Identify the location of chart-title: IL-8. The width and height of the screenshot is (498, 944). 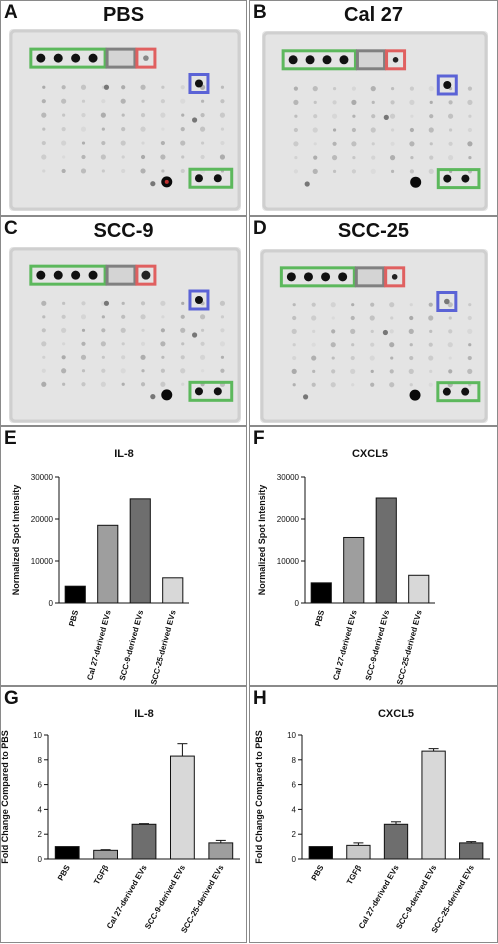
(144, 714).